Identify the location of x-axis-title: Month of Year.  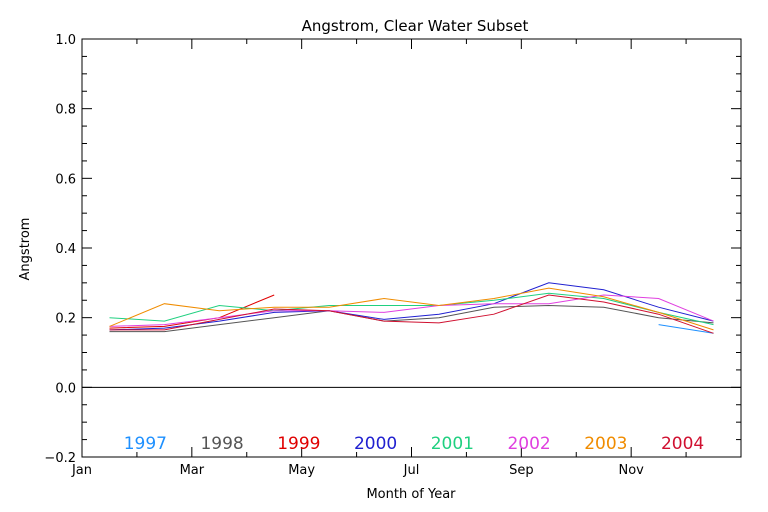
(411, 494).